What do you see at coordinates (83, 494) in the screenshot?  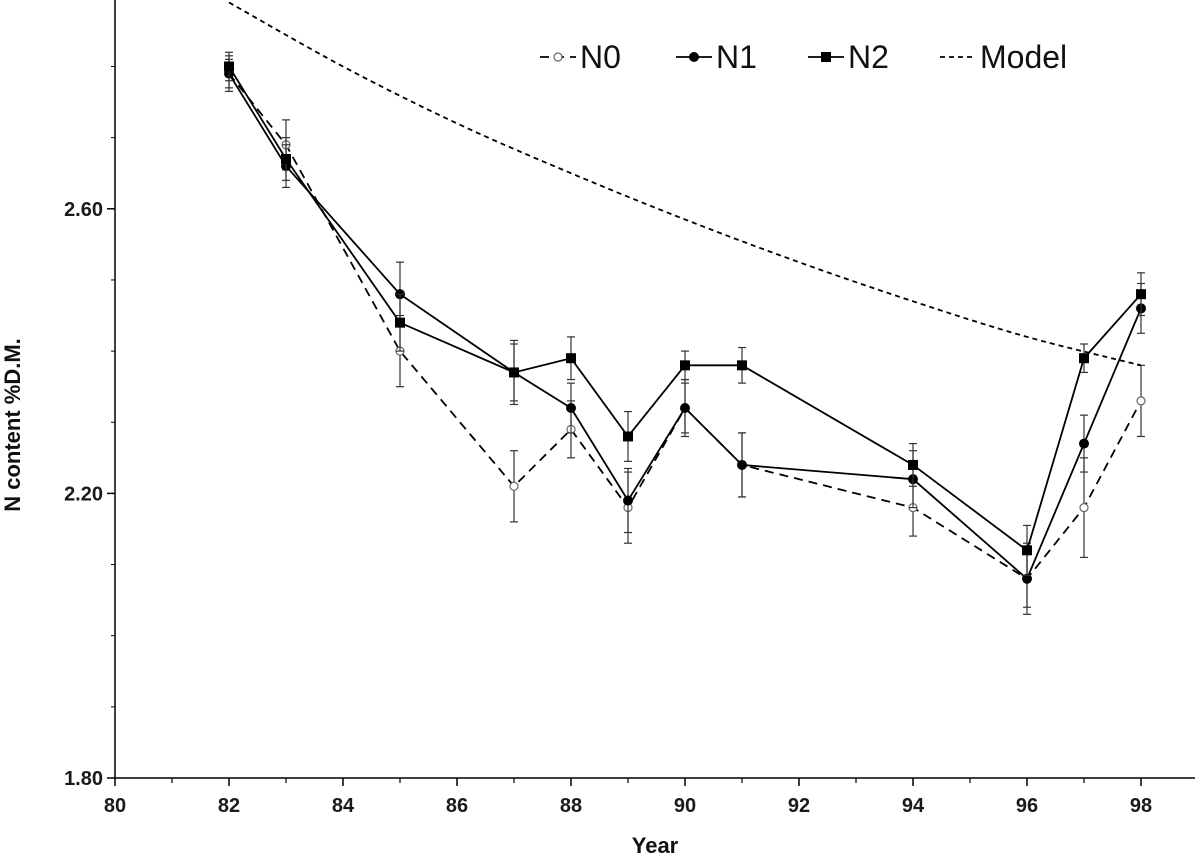 I see `y-tick-label: 2.20` at bounding box center [83, 494].